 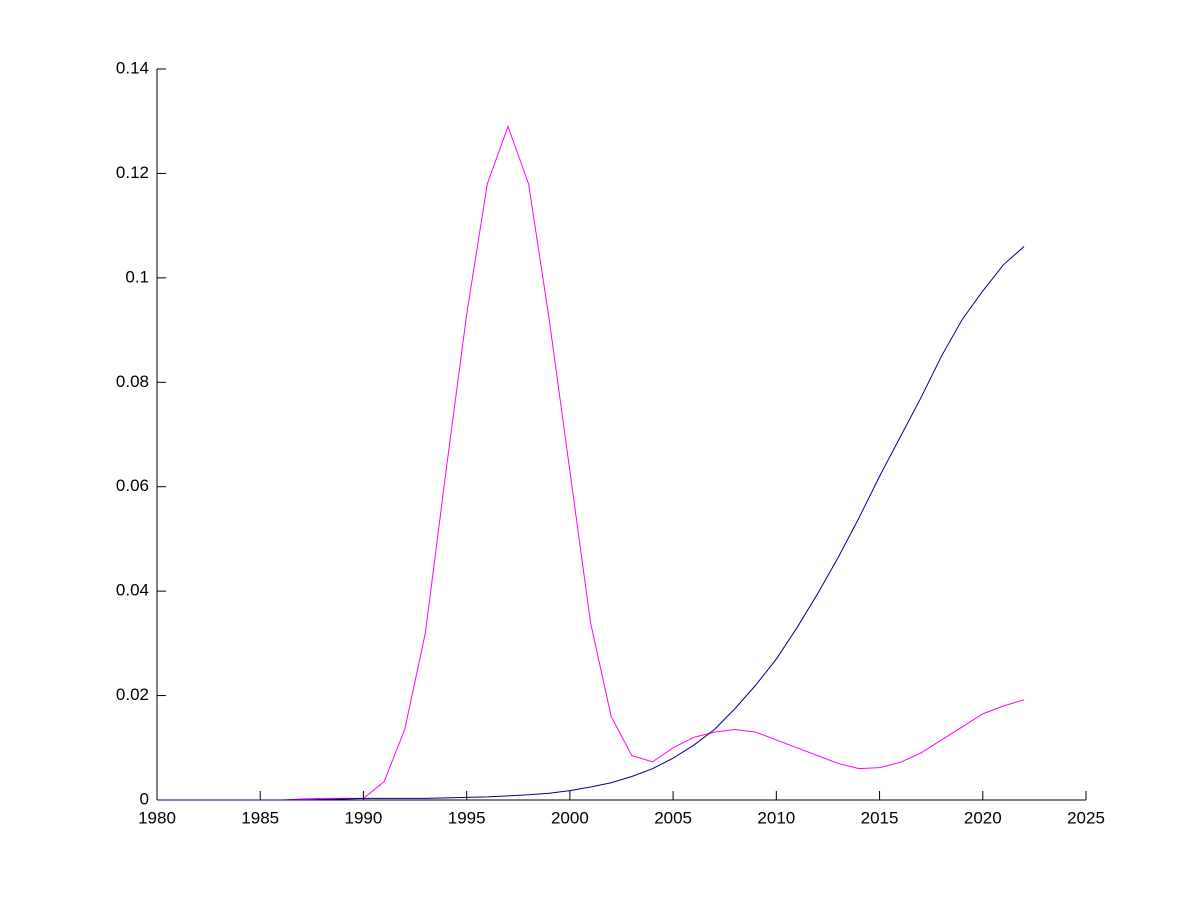 What do you see at coordinates (983, 817) in the screenshot?
I see `x-tick-label: 2020` at bounding box center [983, 817].